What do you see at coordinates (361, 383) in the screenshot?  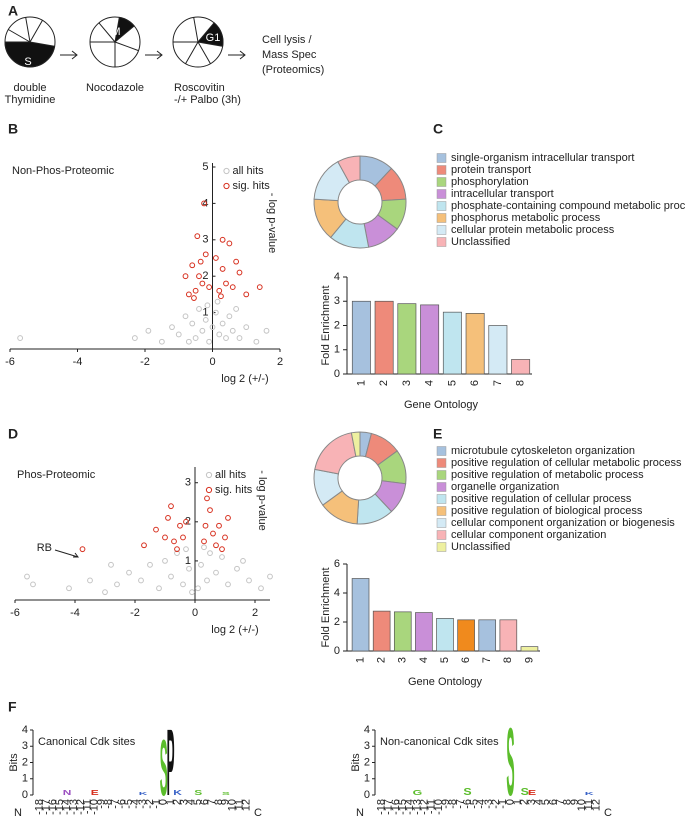 I see `x-tick-label: 1` at bounding box center [361, 383].